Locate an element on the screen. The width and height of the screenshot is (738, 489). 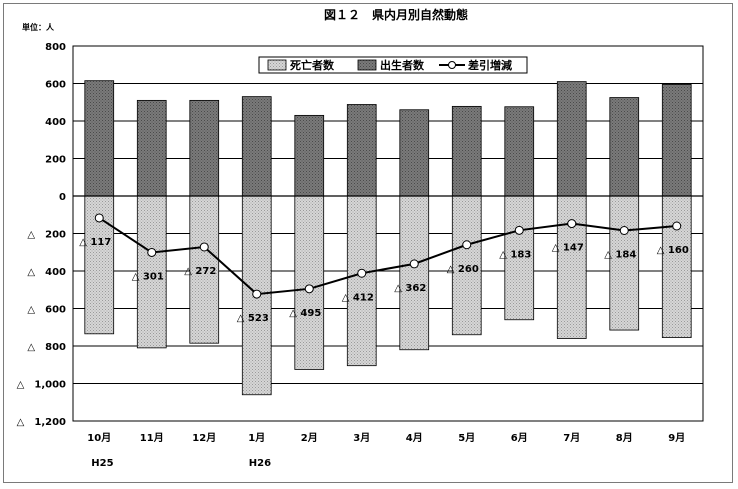
net-change-line is located at coordinates (388, 256).